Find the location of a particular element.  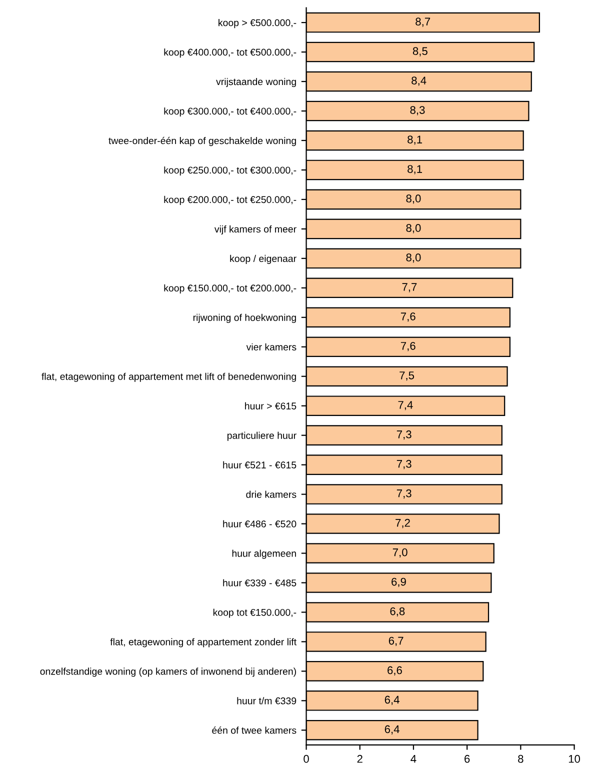

y-tick-label: koop > €500.000,- is located at coordinates (257, 23).